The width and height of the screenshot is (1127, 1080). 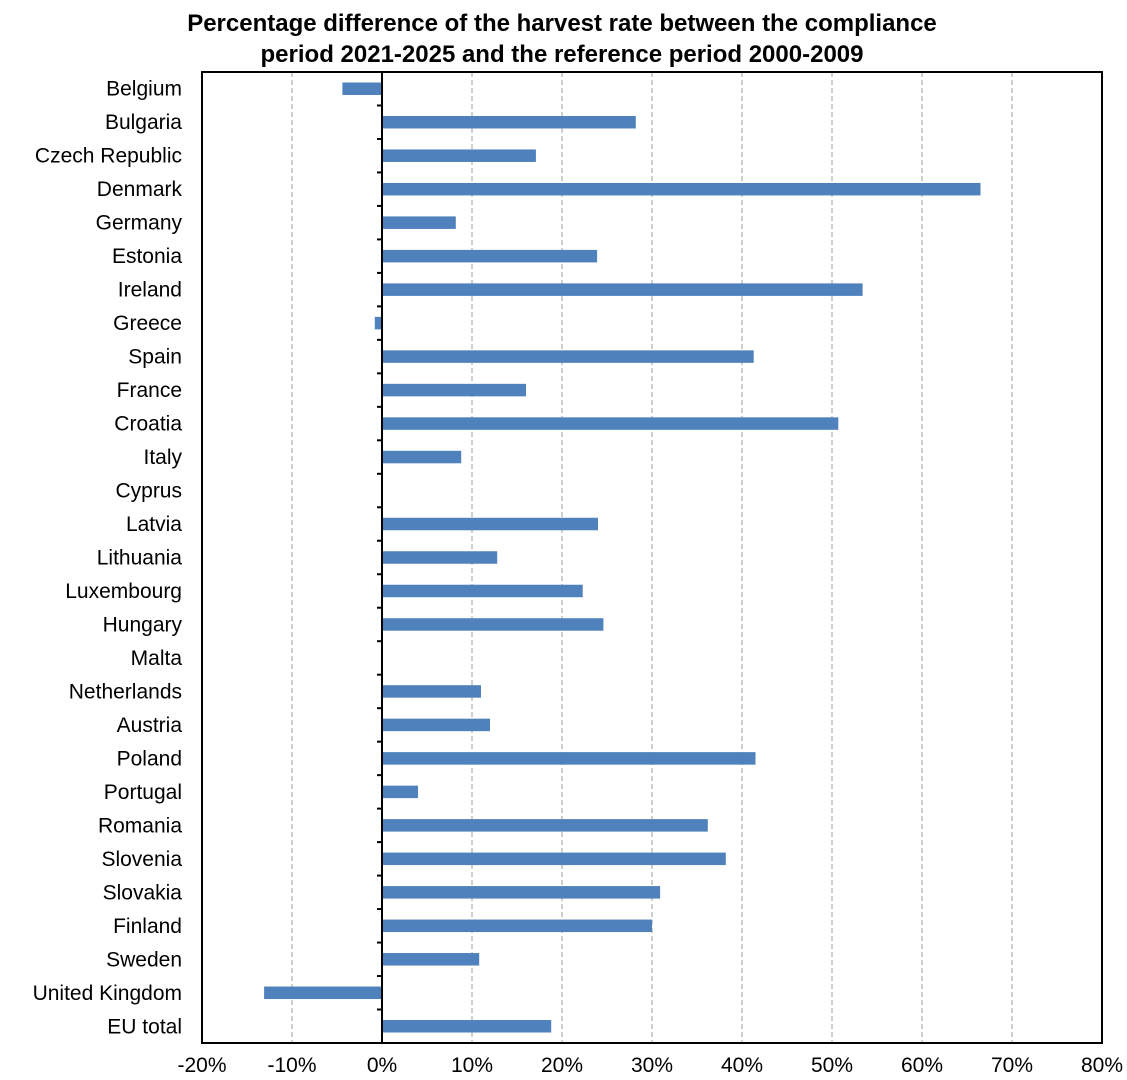 What do you see at coordinates (107, 993) in the screenshot?
I see `category-label: United Kingdom` at bounding box center [107, 993].